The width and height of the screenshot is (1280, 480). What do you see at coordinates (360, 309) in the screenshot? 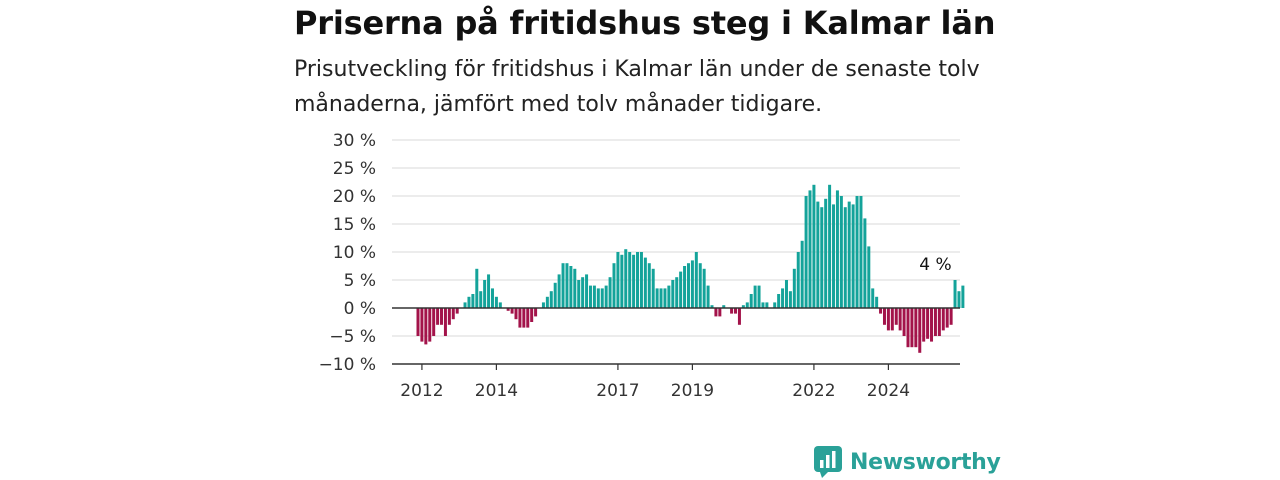
I see `y-tick-label: 0 %` at bounding box center [360, 309].